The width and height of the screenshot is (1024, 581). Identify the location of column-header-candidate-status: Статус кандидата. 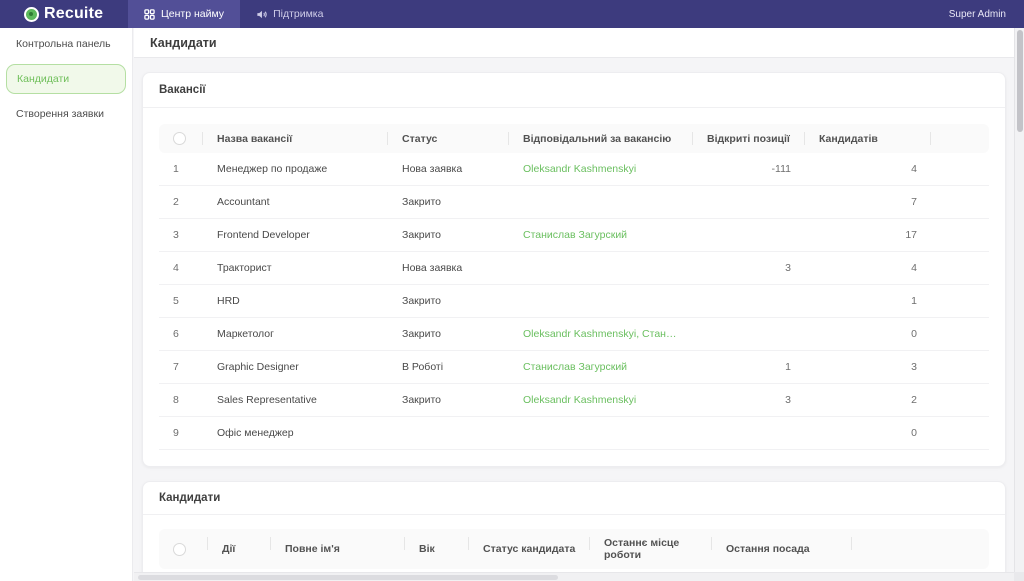
(529, 549).